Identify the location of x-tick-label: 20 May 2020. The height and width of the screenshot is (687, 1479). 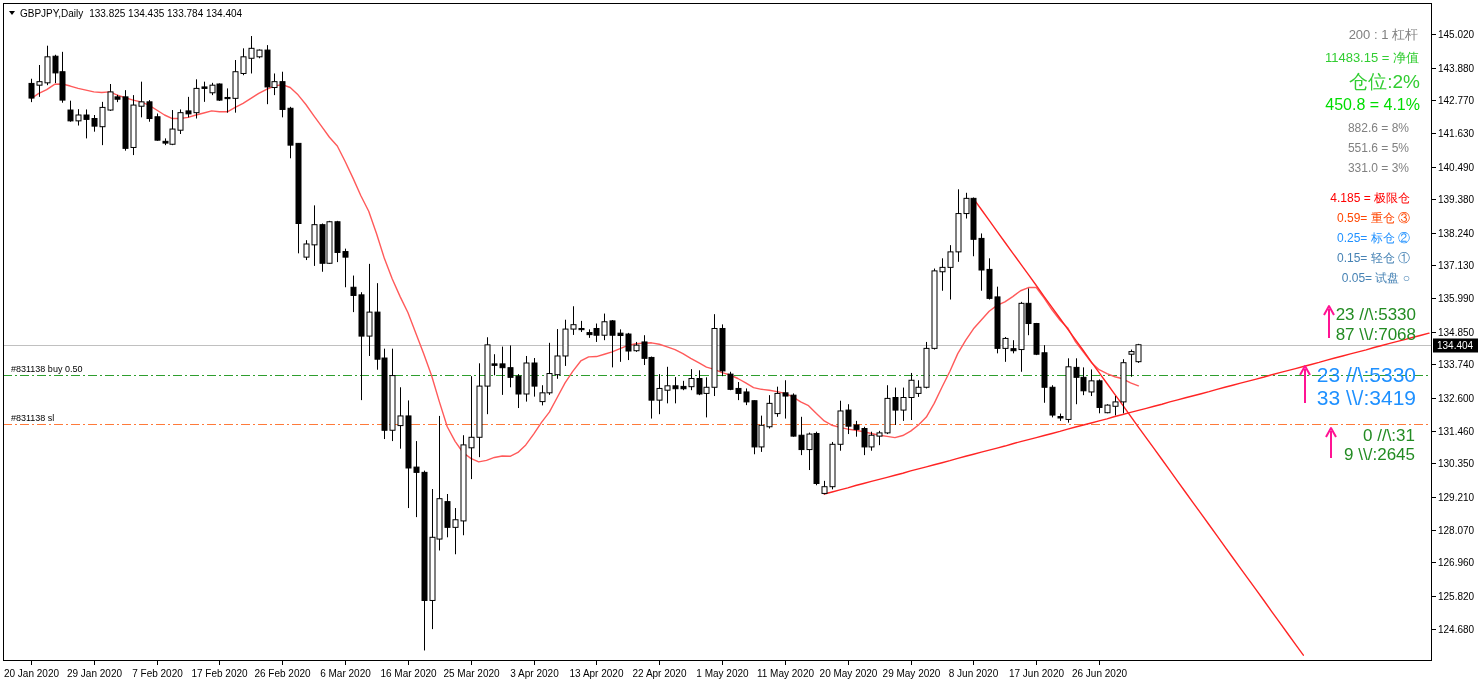
(848, 673).